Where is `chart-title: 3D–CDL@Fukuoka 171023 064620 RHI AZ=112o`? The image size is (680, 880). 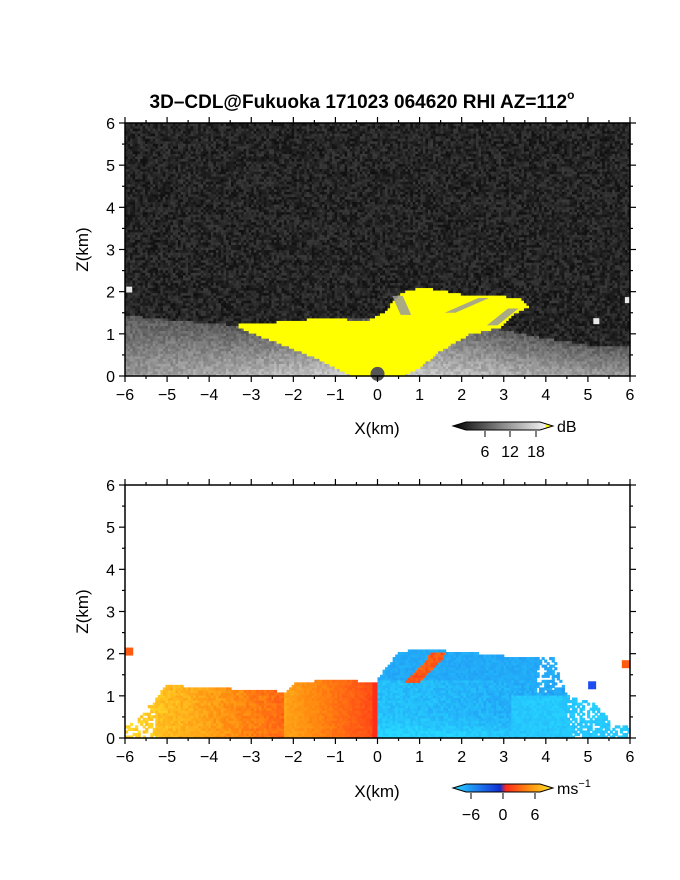 chart-title: 3D–CDL@Fukuoka 171023 064620 RHI AZ=112o is located at coordinates (362, 100).